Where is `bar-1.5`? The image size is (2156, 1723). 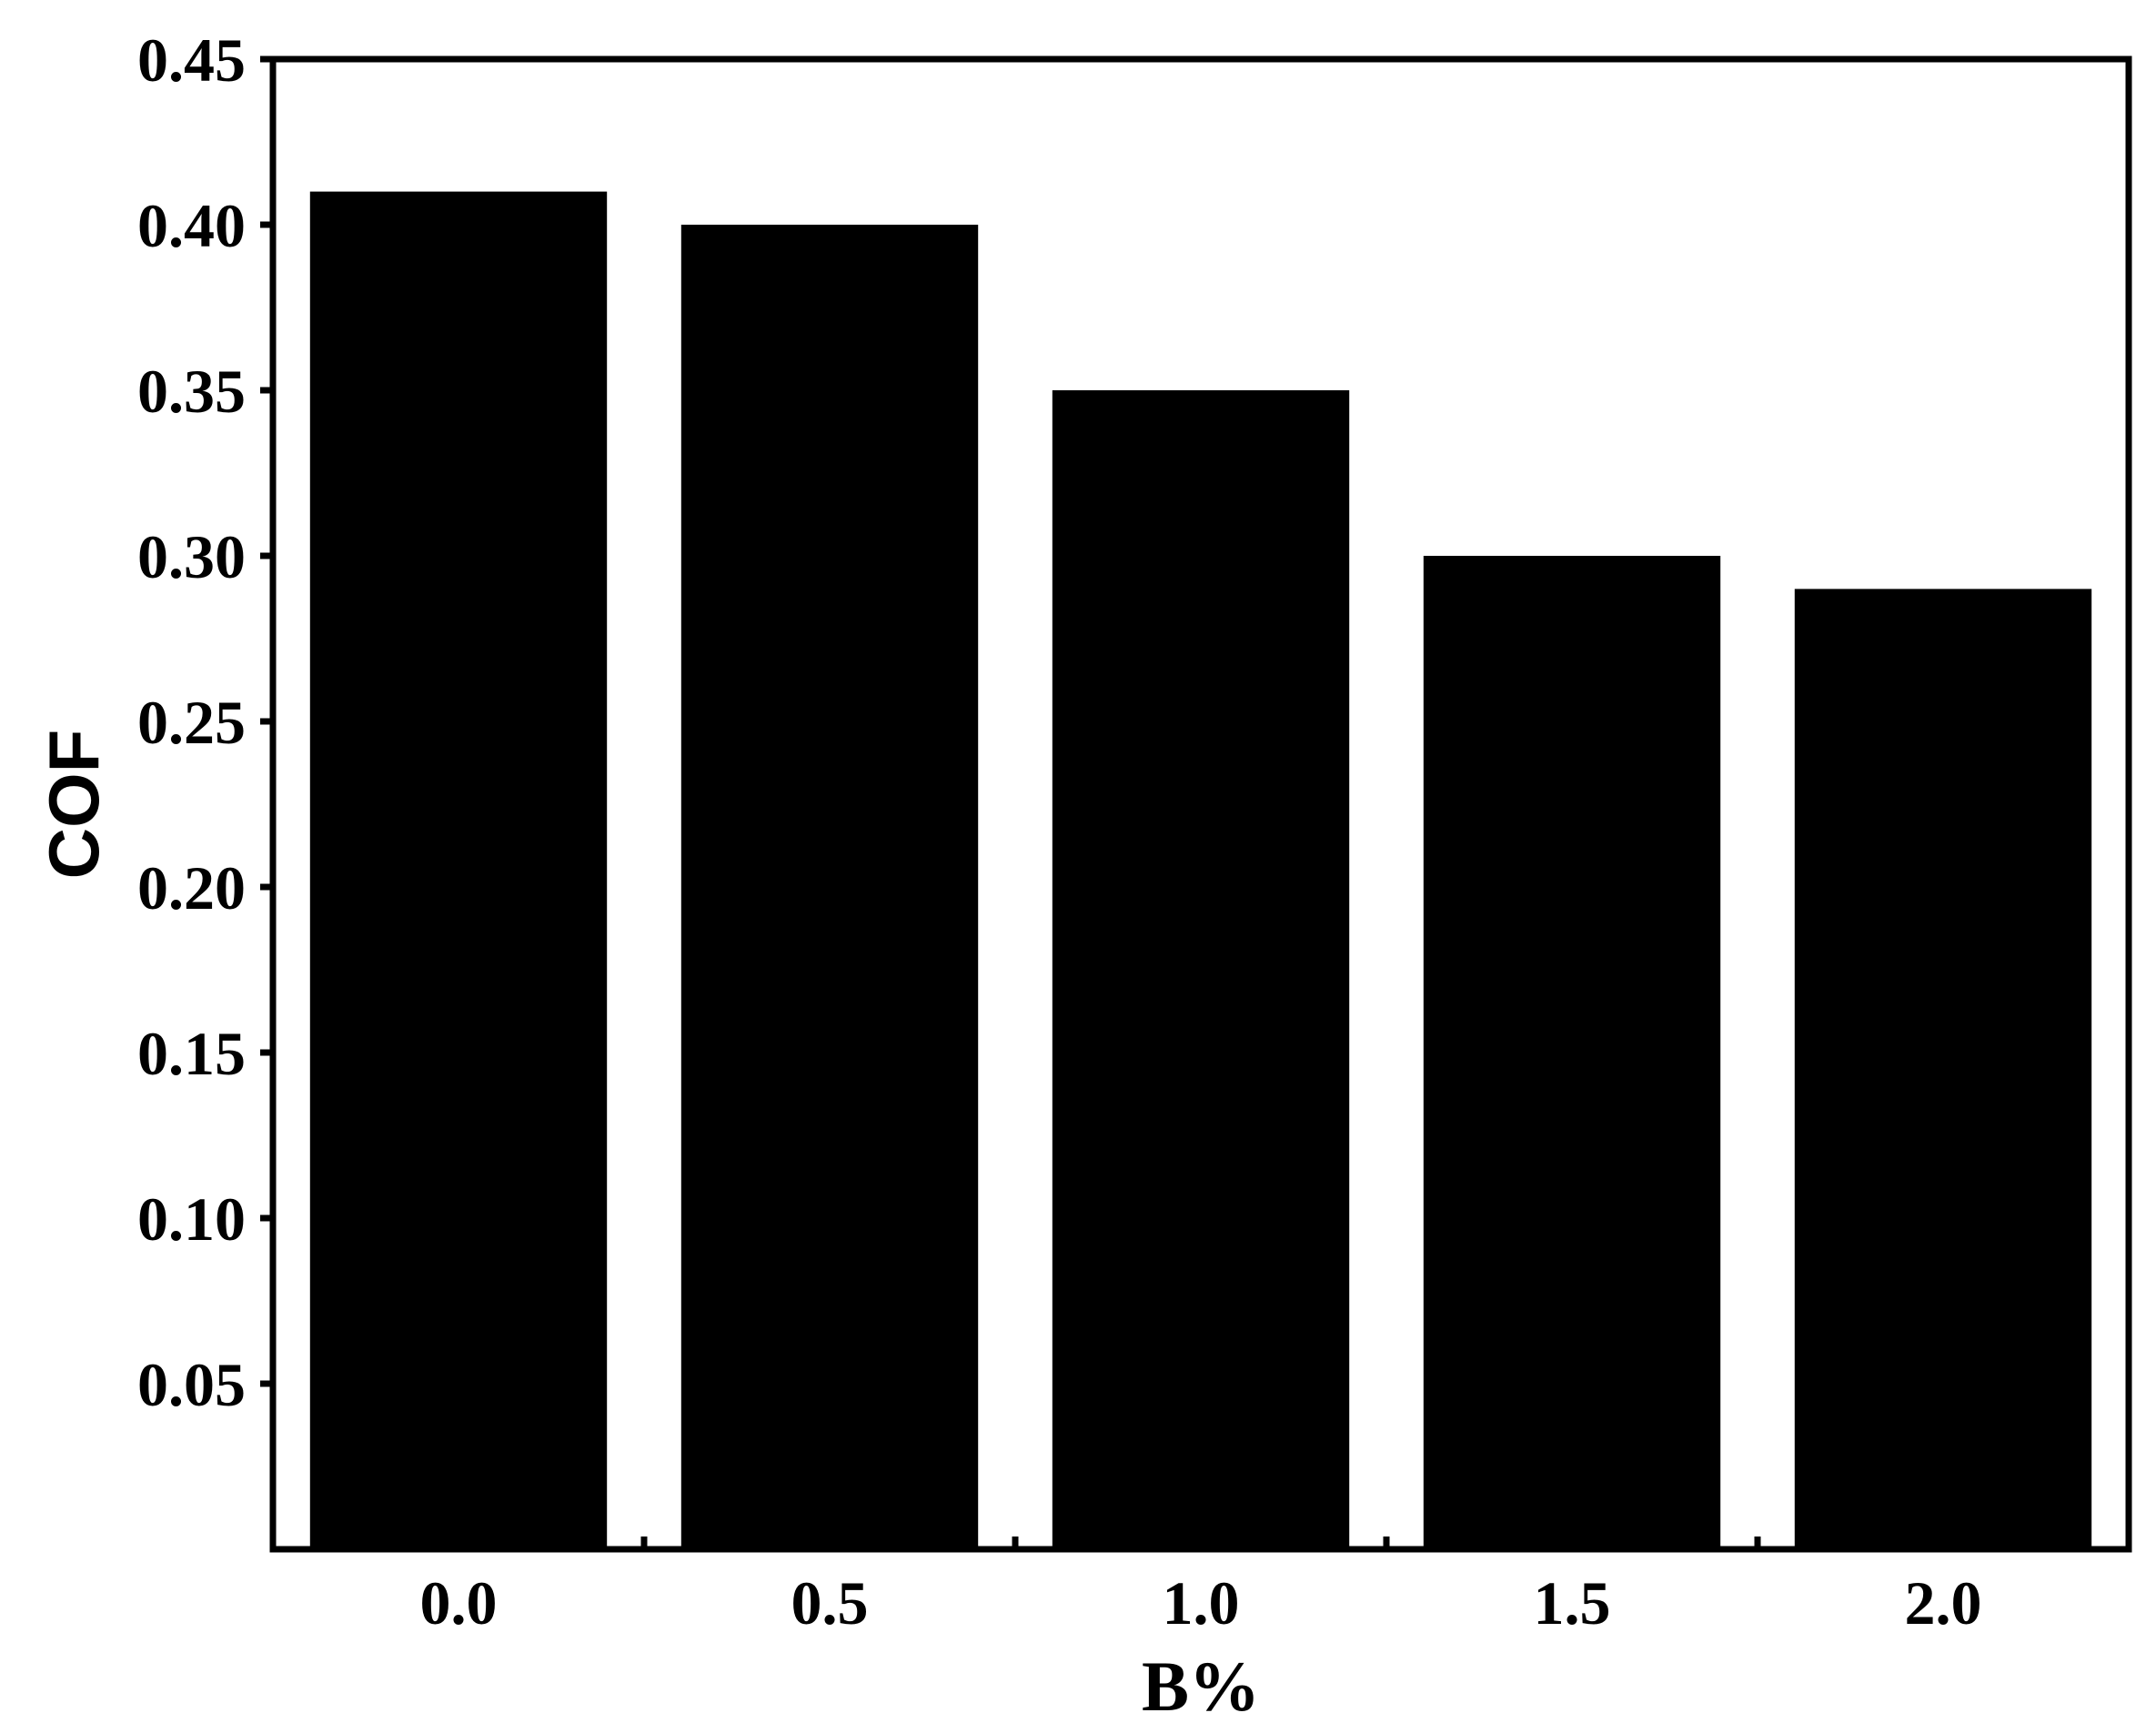 bar-1.5 is located at coordinates (1572, 1053).